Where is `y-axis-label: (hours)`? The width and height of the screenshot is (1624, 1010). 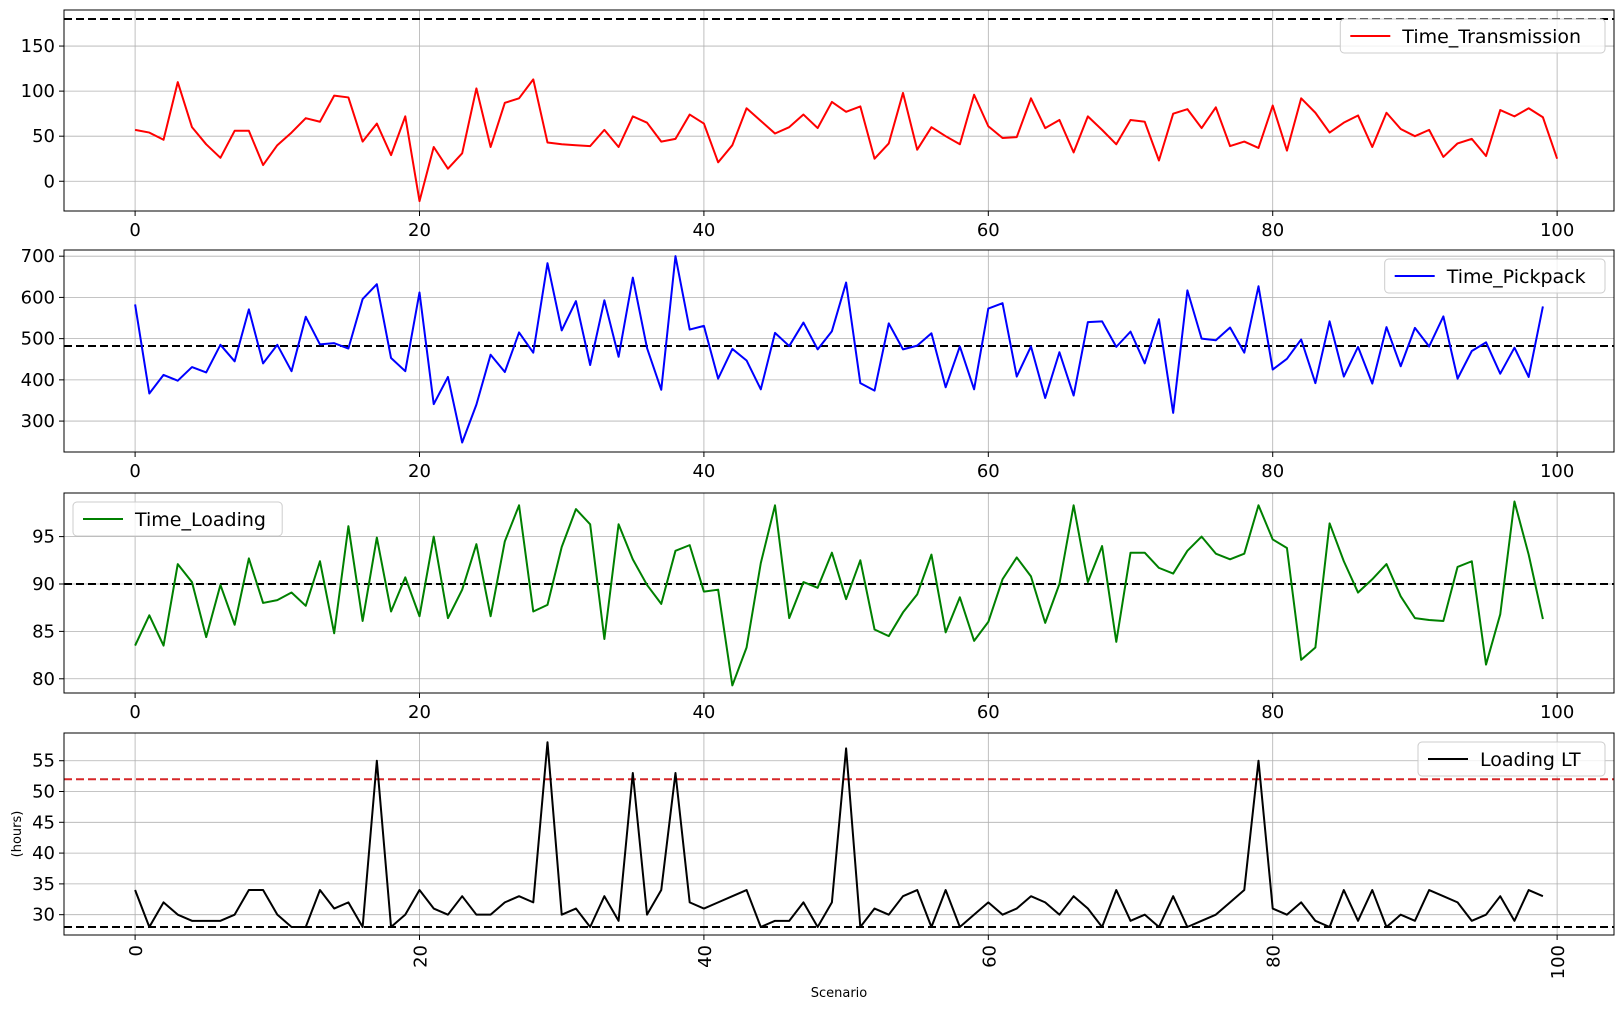
y-axis-label: (hours) is located at coordinates (17, 834).